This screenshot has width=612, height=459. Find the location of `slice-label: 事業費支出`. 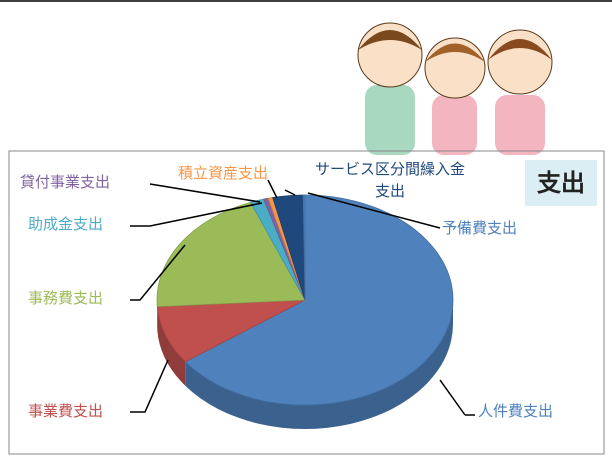

slice-label: 事業費支出 is located at coordinates (66, 411).